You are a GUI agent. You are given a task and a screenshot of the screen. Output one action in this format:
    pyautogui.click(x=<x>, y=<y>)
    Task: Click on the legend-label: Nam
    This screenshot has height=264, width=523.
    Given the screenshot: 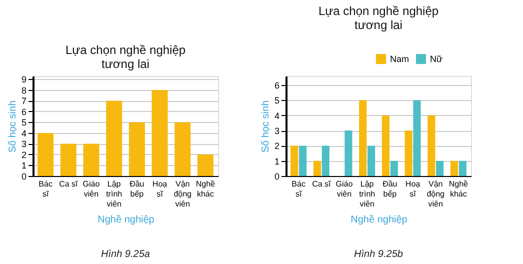 What is the action you would take?
    pyautogui.click(x=400, y=59)
    